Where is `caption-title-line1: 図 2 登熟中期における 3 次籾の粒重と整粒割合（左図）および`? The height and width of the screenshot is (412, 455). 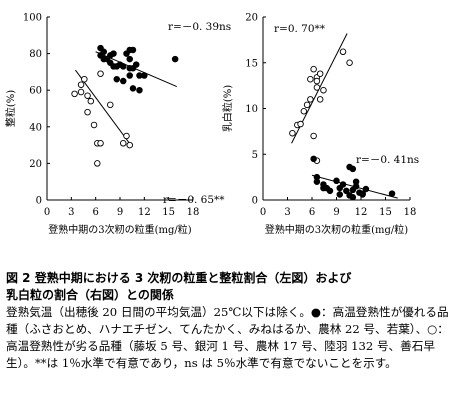
caption-title-line1: 図 2 登熟中期における 3 次籾の粒重と整粒割合（左図）および is located at coordinates (179, 278).